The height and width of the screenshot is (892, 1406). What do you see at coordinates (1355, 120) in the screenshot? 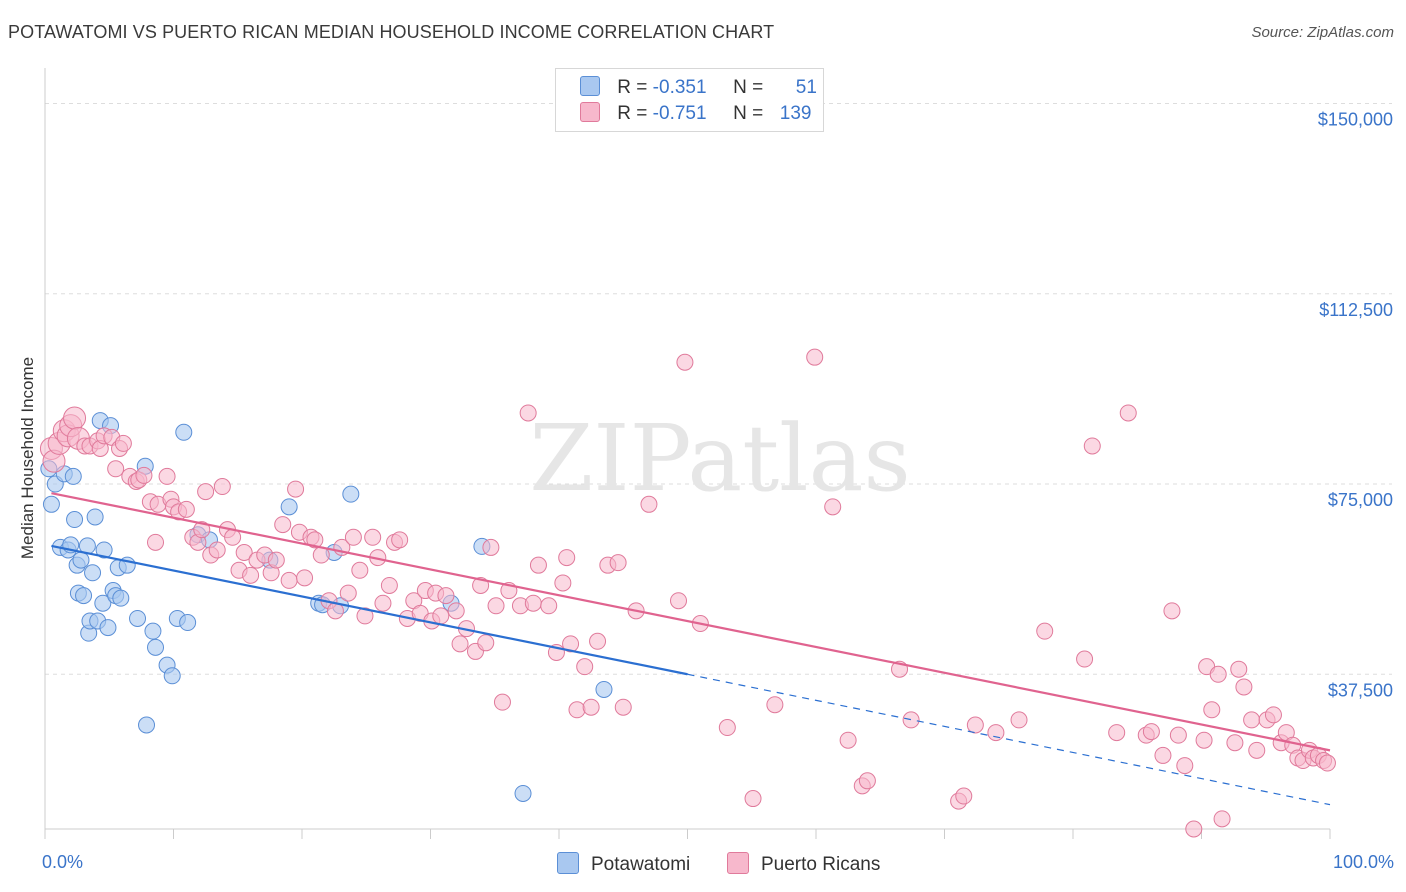
I see `y-tick-label: $150,000` at bounding box center [1355, 120].